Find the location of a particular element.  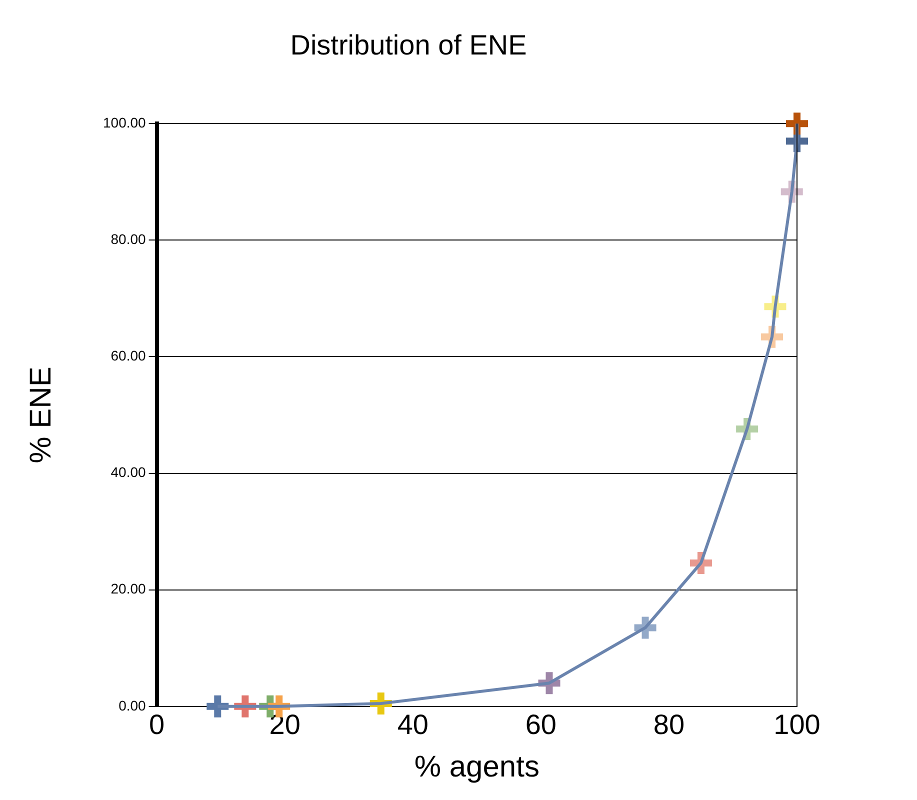

x-tick-label: 80 is located at coordinates (669, 724).